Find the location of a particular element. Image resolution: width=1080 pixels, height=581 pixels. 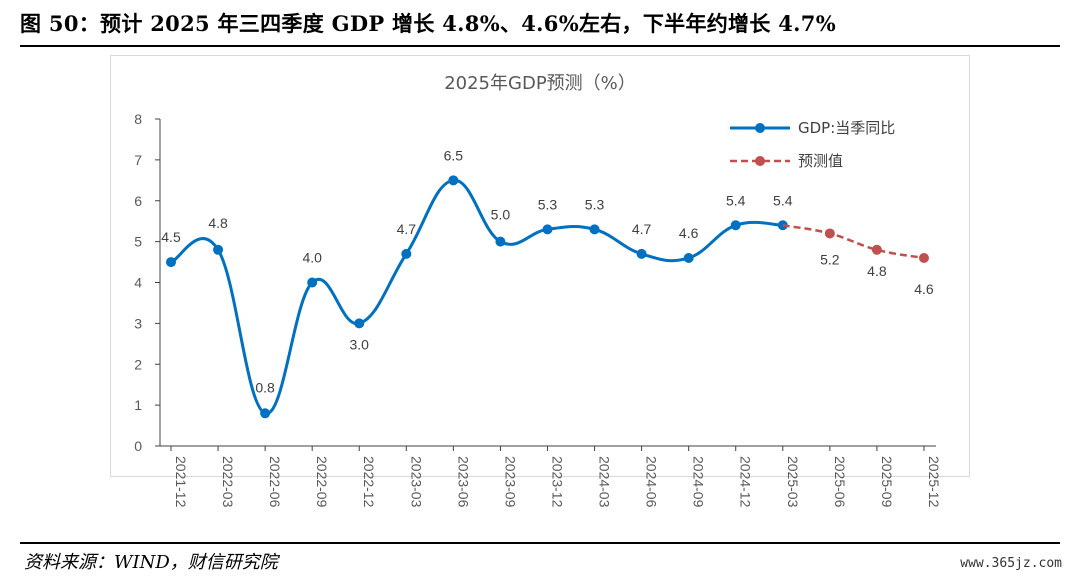

x-tick-label: 2024-06 is located at coordinates (652, 482).